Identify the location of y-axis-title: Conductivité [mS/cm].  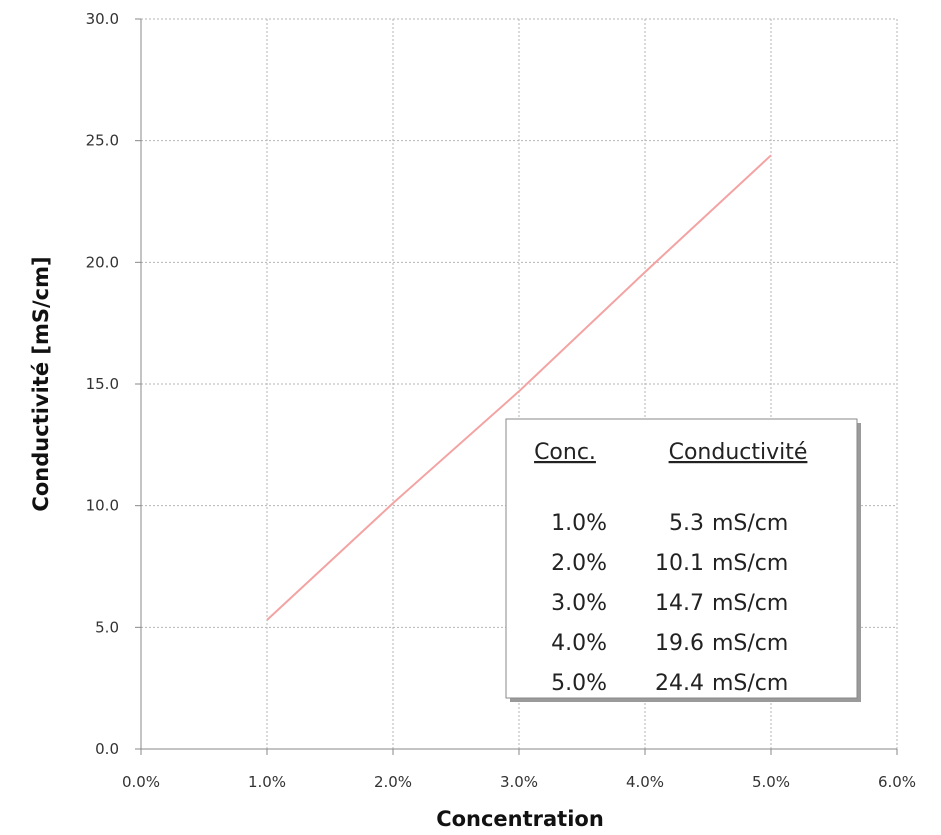
(41, 383).